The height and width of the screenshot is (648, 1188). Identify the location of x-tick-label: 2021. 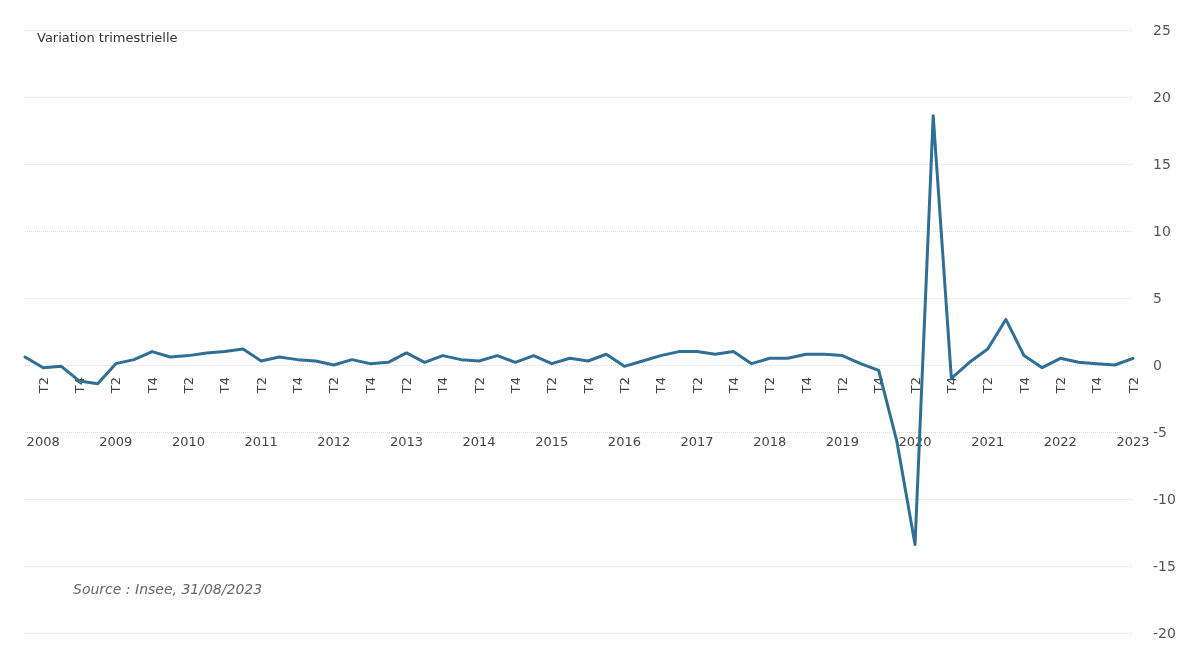
(988, 441).